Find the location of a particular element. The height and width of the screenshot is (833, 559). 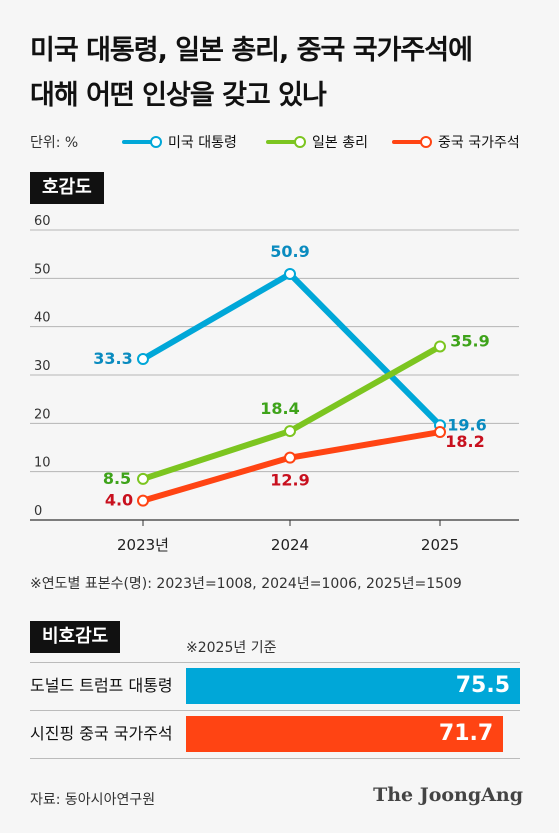

unit-label: 단위: % is located at coordinates (54, 143).